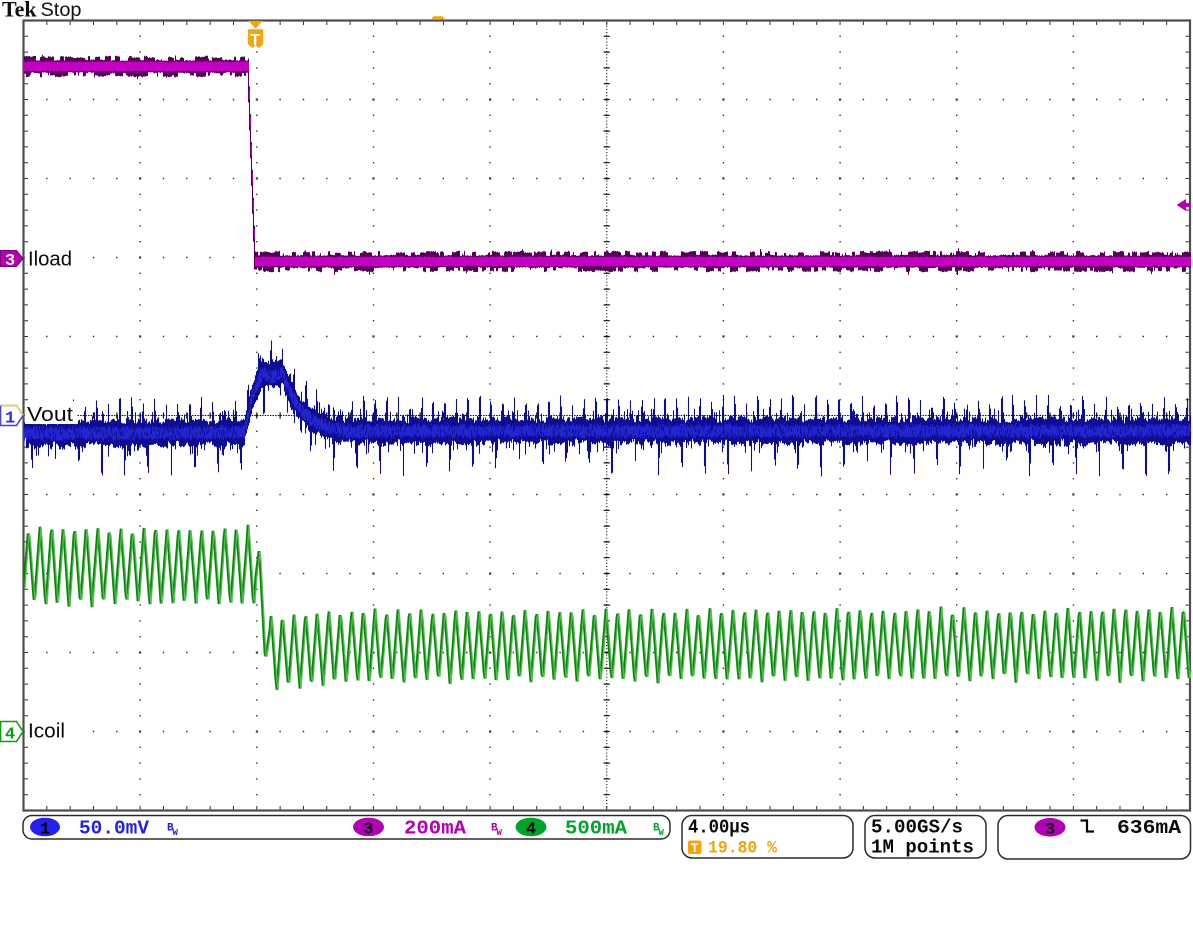 Image resolution: width=1193 pixels, height=933 pixels. I want to click on svg-text: 636mA, so click(1149, 828).